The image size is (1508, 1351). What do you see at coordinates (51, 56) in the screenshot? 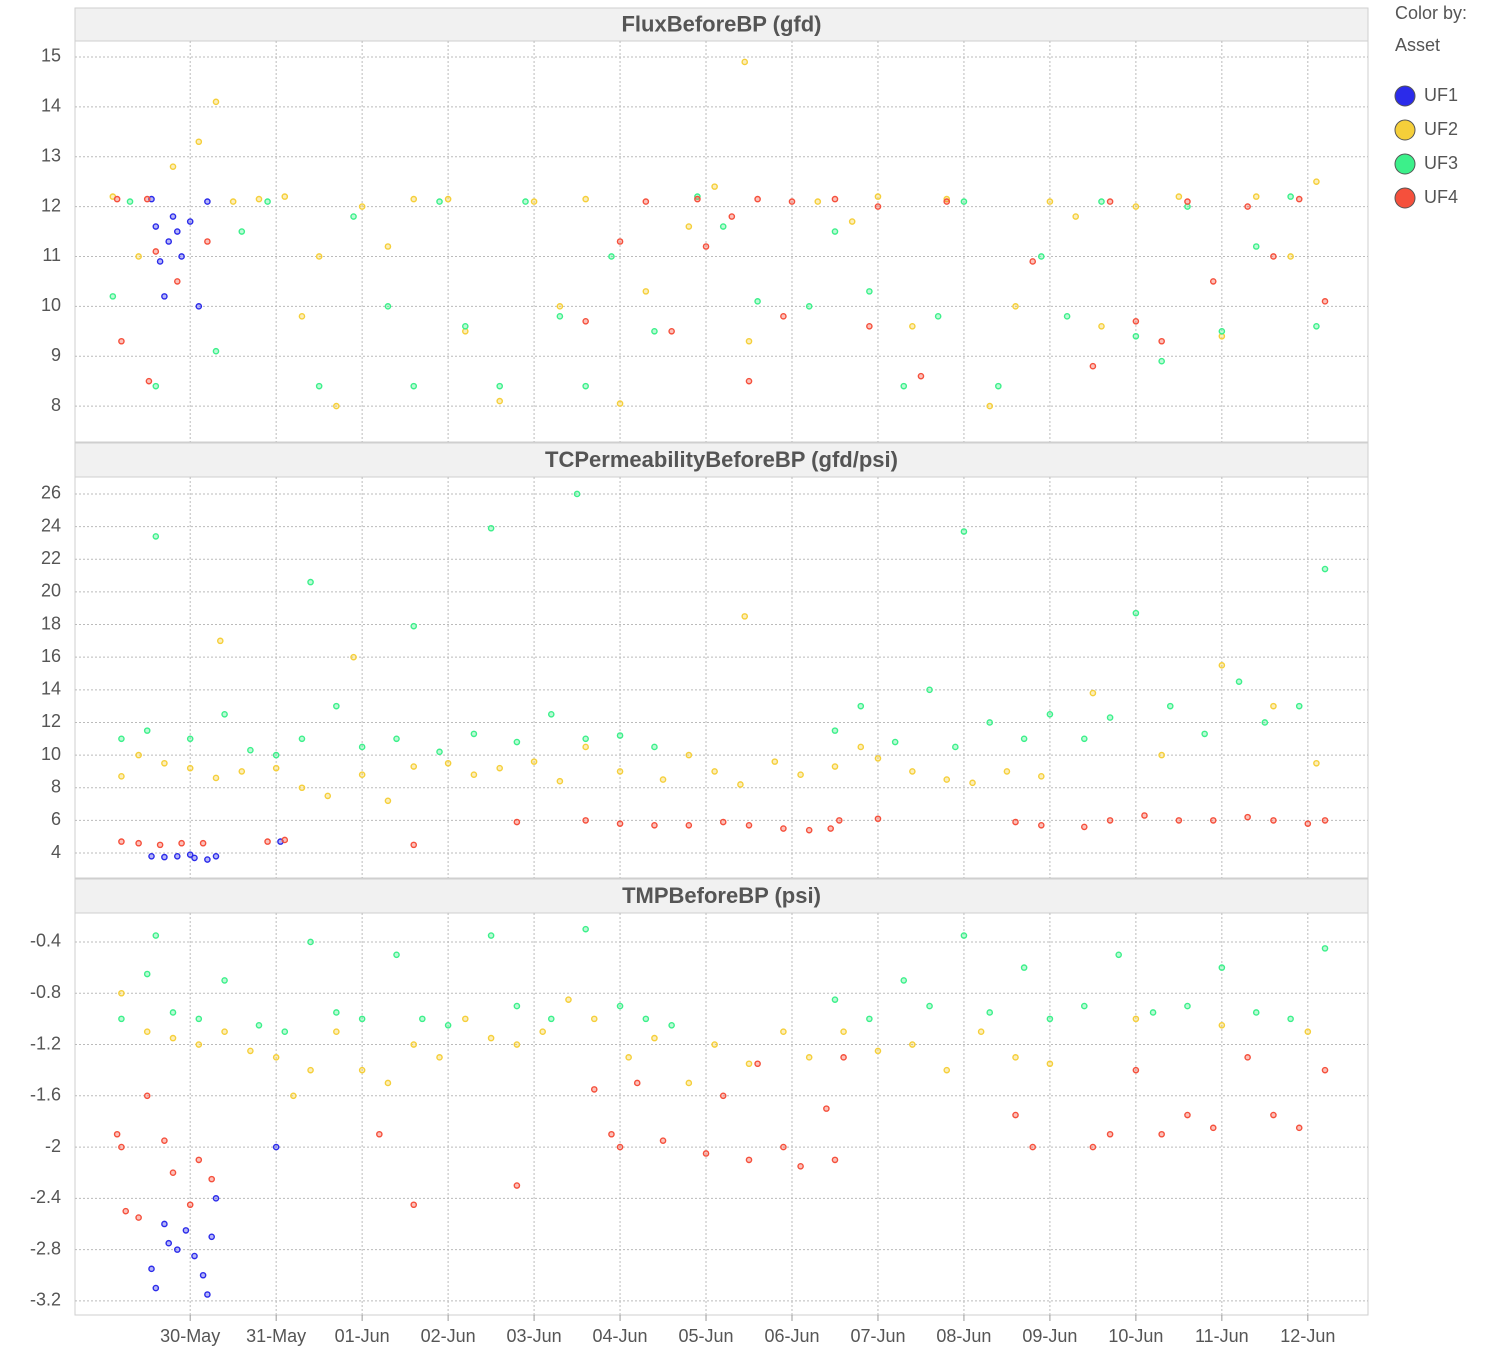
I see `y-tick-label: 15` at bounding box center [51, 56].